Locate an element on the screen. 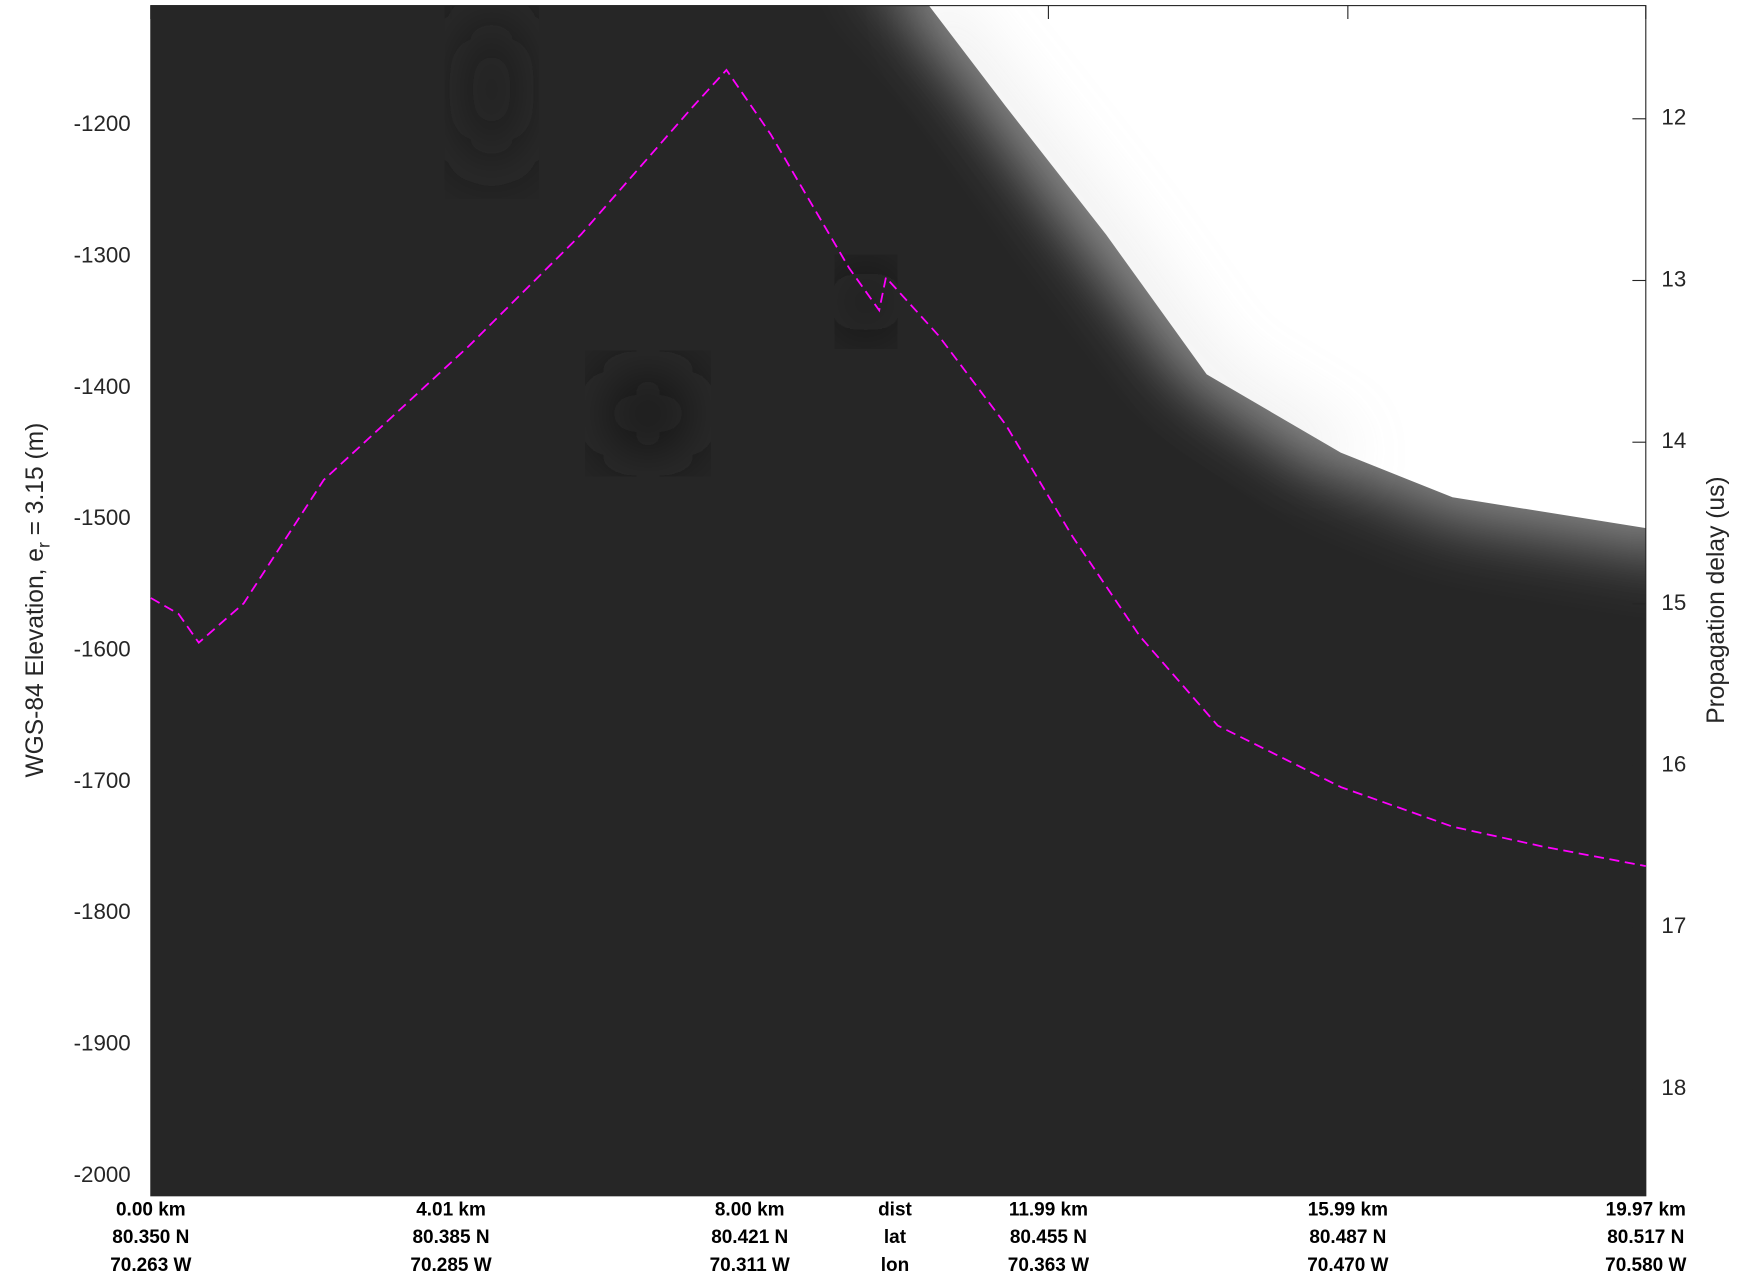 The width and height of the screenshot is (1743, 1274). lat-label: 80.487 N is located at coordinates (1347, 1237).